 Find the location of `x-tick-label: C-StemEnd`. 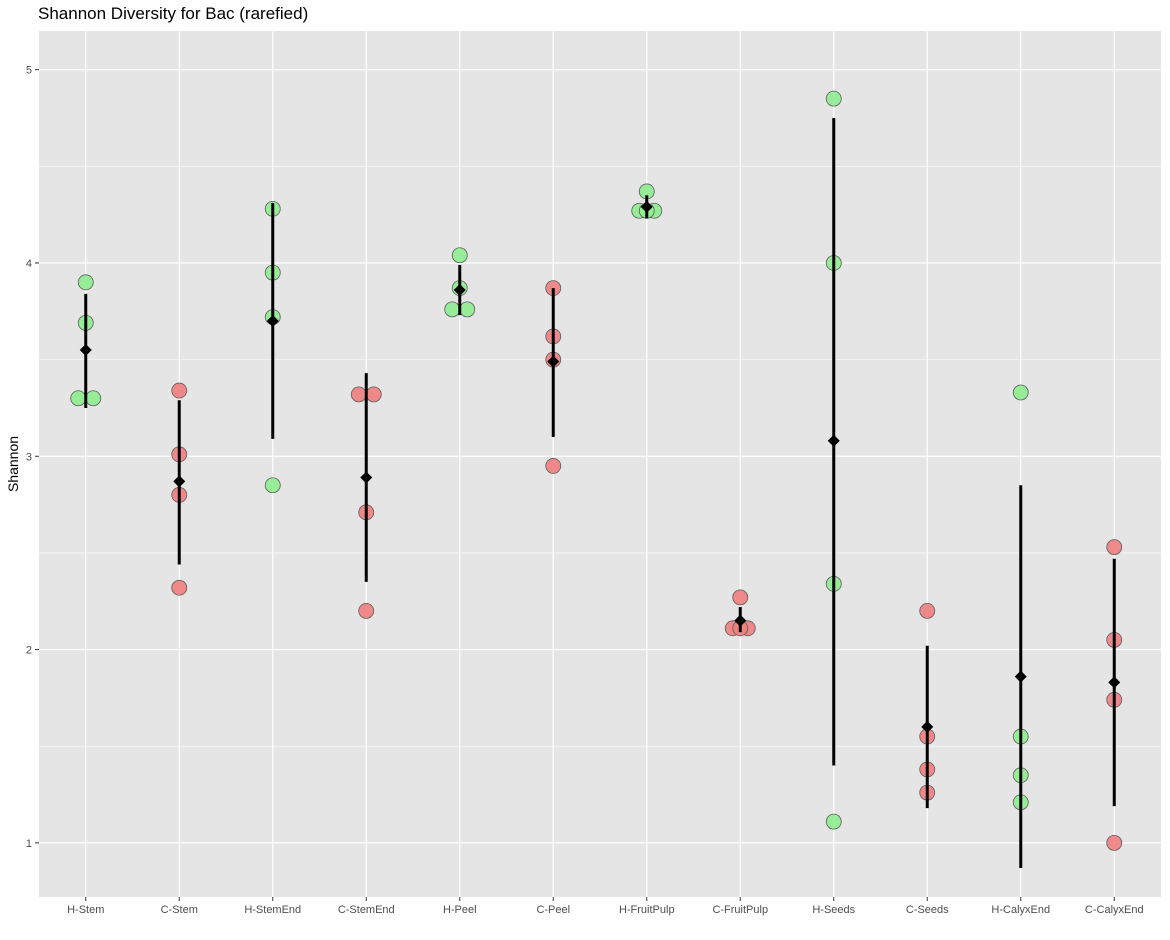

x-tick-label: C-StemEnd is located at coordinates (366, 910).